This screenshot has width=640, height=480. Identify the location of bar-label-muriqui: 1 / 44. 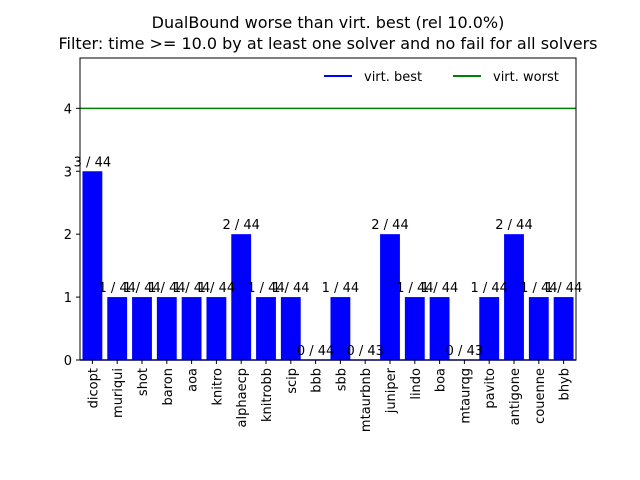
(116, 288).